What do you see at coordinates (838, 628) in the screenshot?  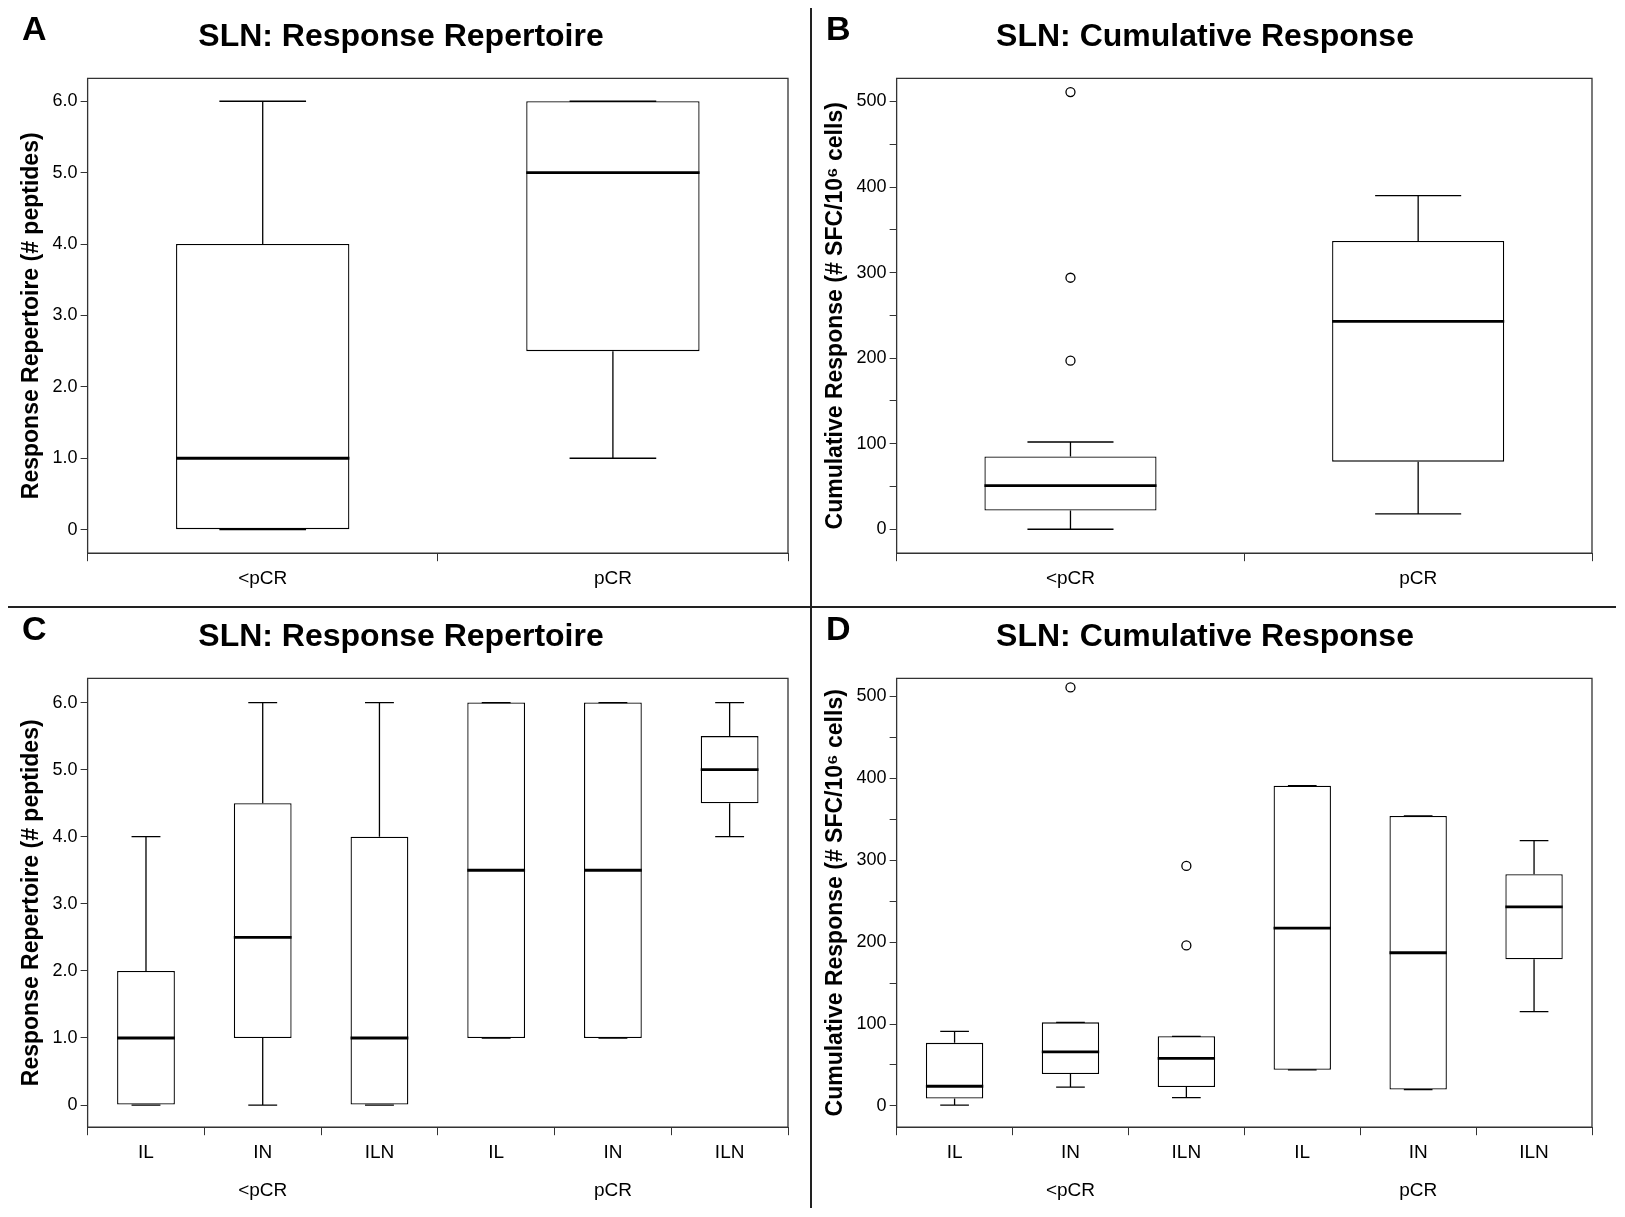 I see `text: D` at bounding box center [838, 628].